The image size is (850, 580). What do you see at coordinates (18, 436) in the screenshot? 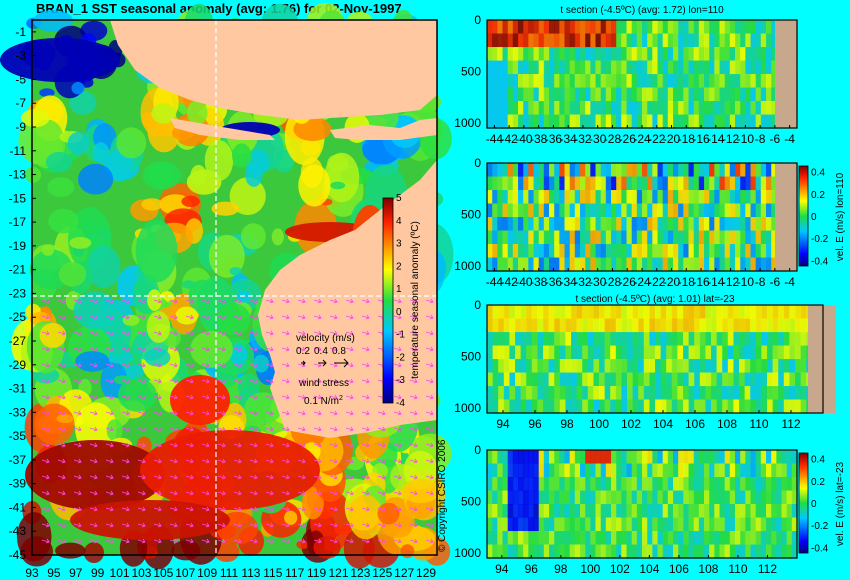
I see `map-lat-tick-label: -35` at bounding box center [18, 436].